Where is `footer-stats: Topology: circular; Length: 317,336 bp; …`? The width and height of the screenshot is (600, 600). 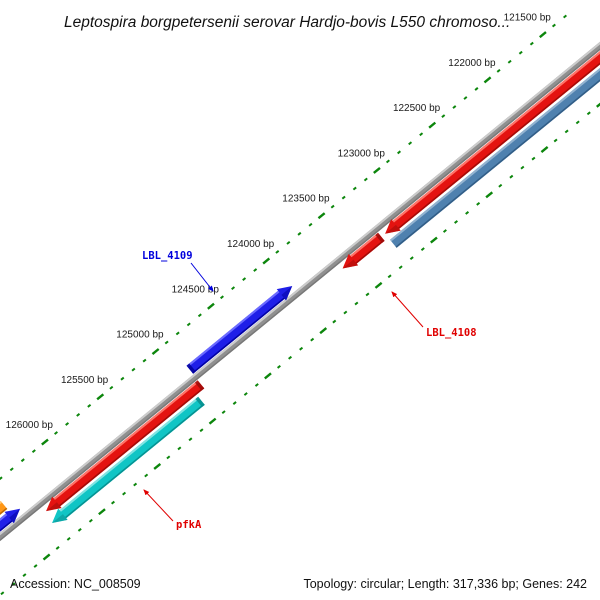
footer-stats: Topology: circular; Length: 317,336 bp; … is located at coordinates (445, 584).